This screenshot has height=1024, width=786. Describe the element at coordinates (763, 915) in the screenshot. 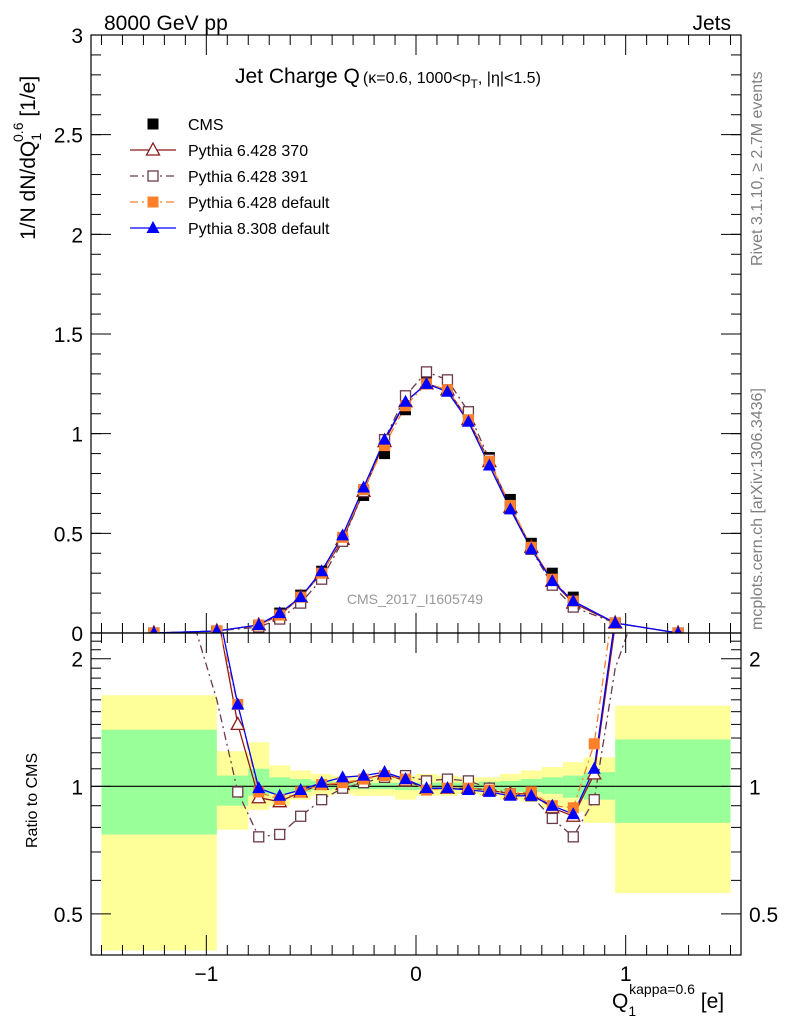

I see `ratio-y-tick-label-right: 0.5` at that location.